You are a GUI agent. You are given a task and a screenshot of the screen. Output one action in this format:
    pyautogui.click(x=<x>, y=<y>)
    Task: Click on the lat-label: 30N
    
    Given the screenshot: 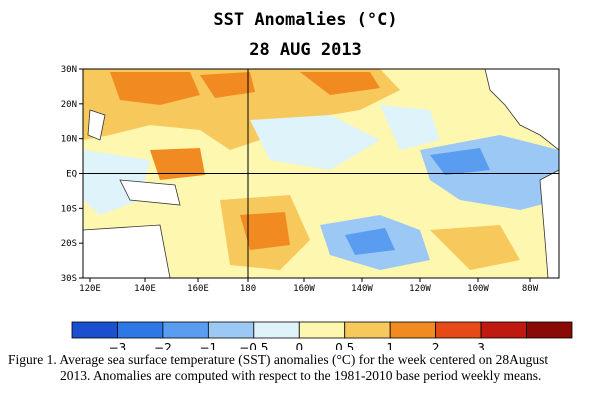 What is the action you would take?
    pyautogui.click(x=69, y=70)
    